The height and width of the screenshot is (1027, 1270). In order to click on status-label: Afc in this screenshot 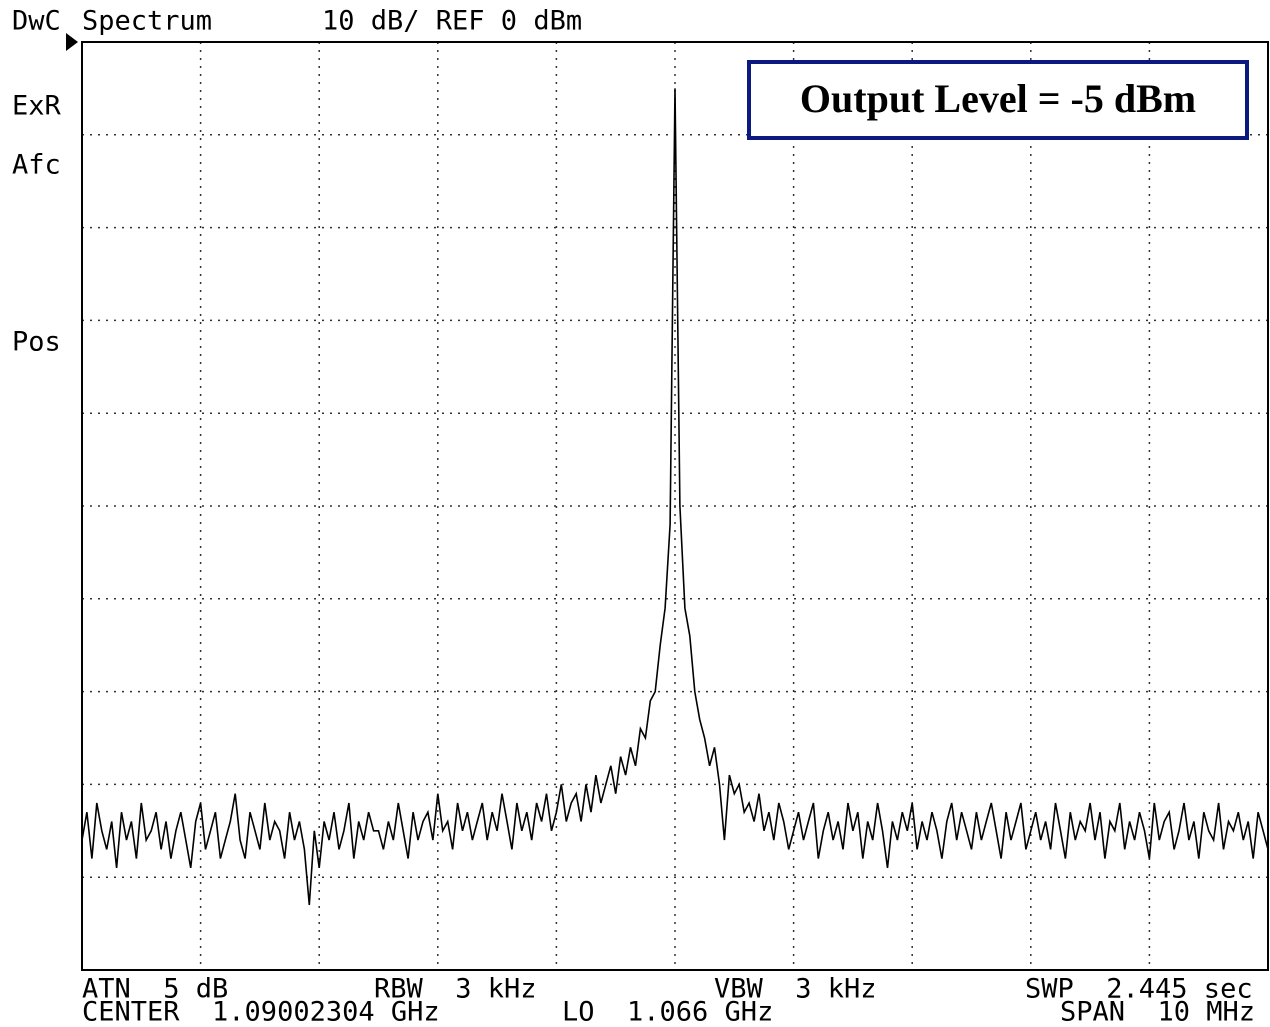, I will do `click(36, 165)`.